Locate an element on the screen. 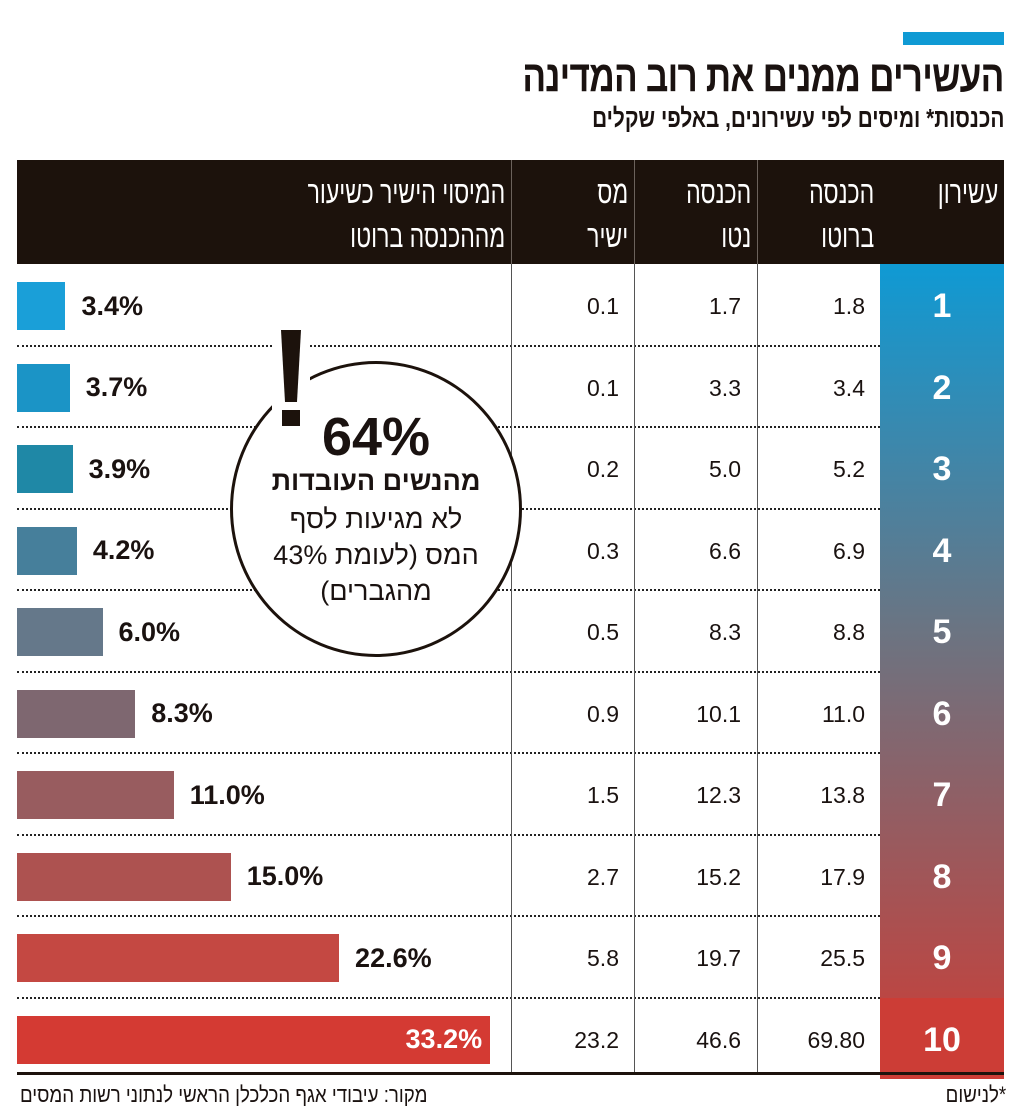 This screenshot has height=1118, width=1024. gross-cell: 5.2 is located at coordinates (849, 469).